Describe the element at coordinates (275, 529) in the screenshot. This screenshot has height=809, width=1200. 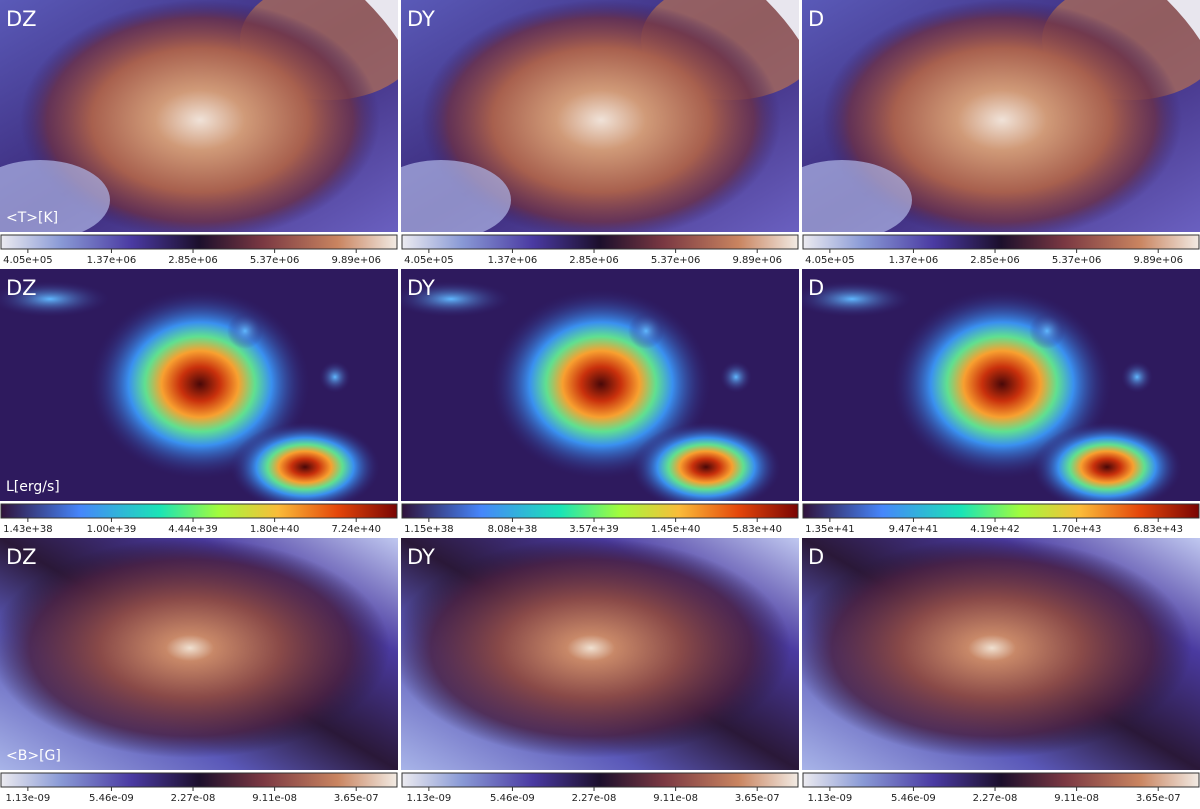
I see `colorbar-tick-label: 1.80e+40` at that location.